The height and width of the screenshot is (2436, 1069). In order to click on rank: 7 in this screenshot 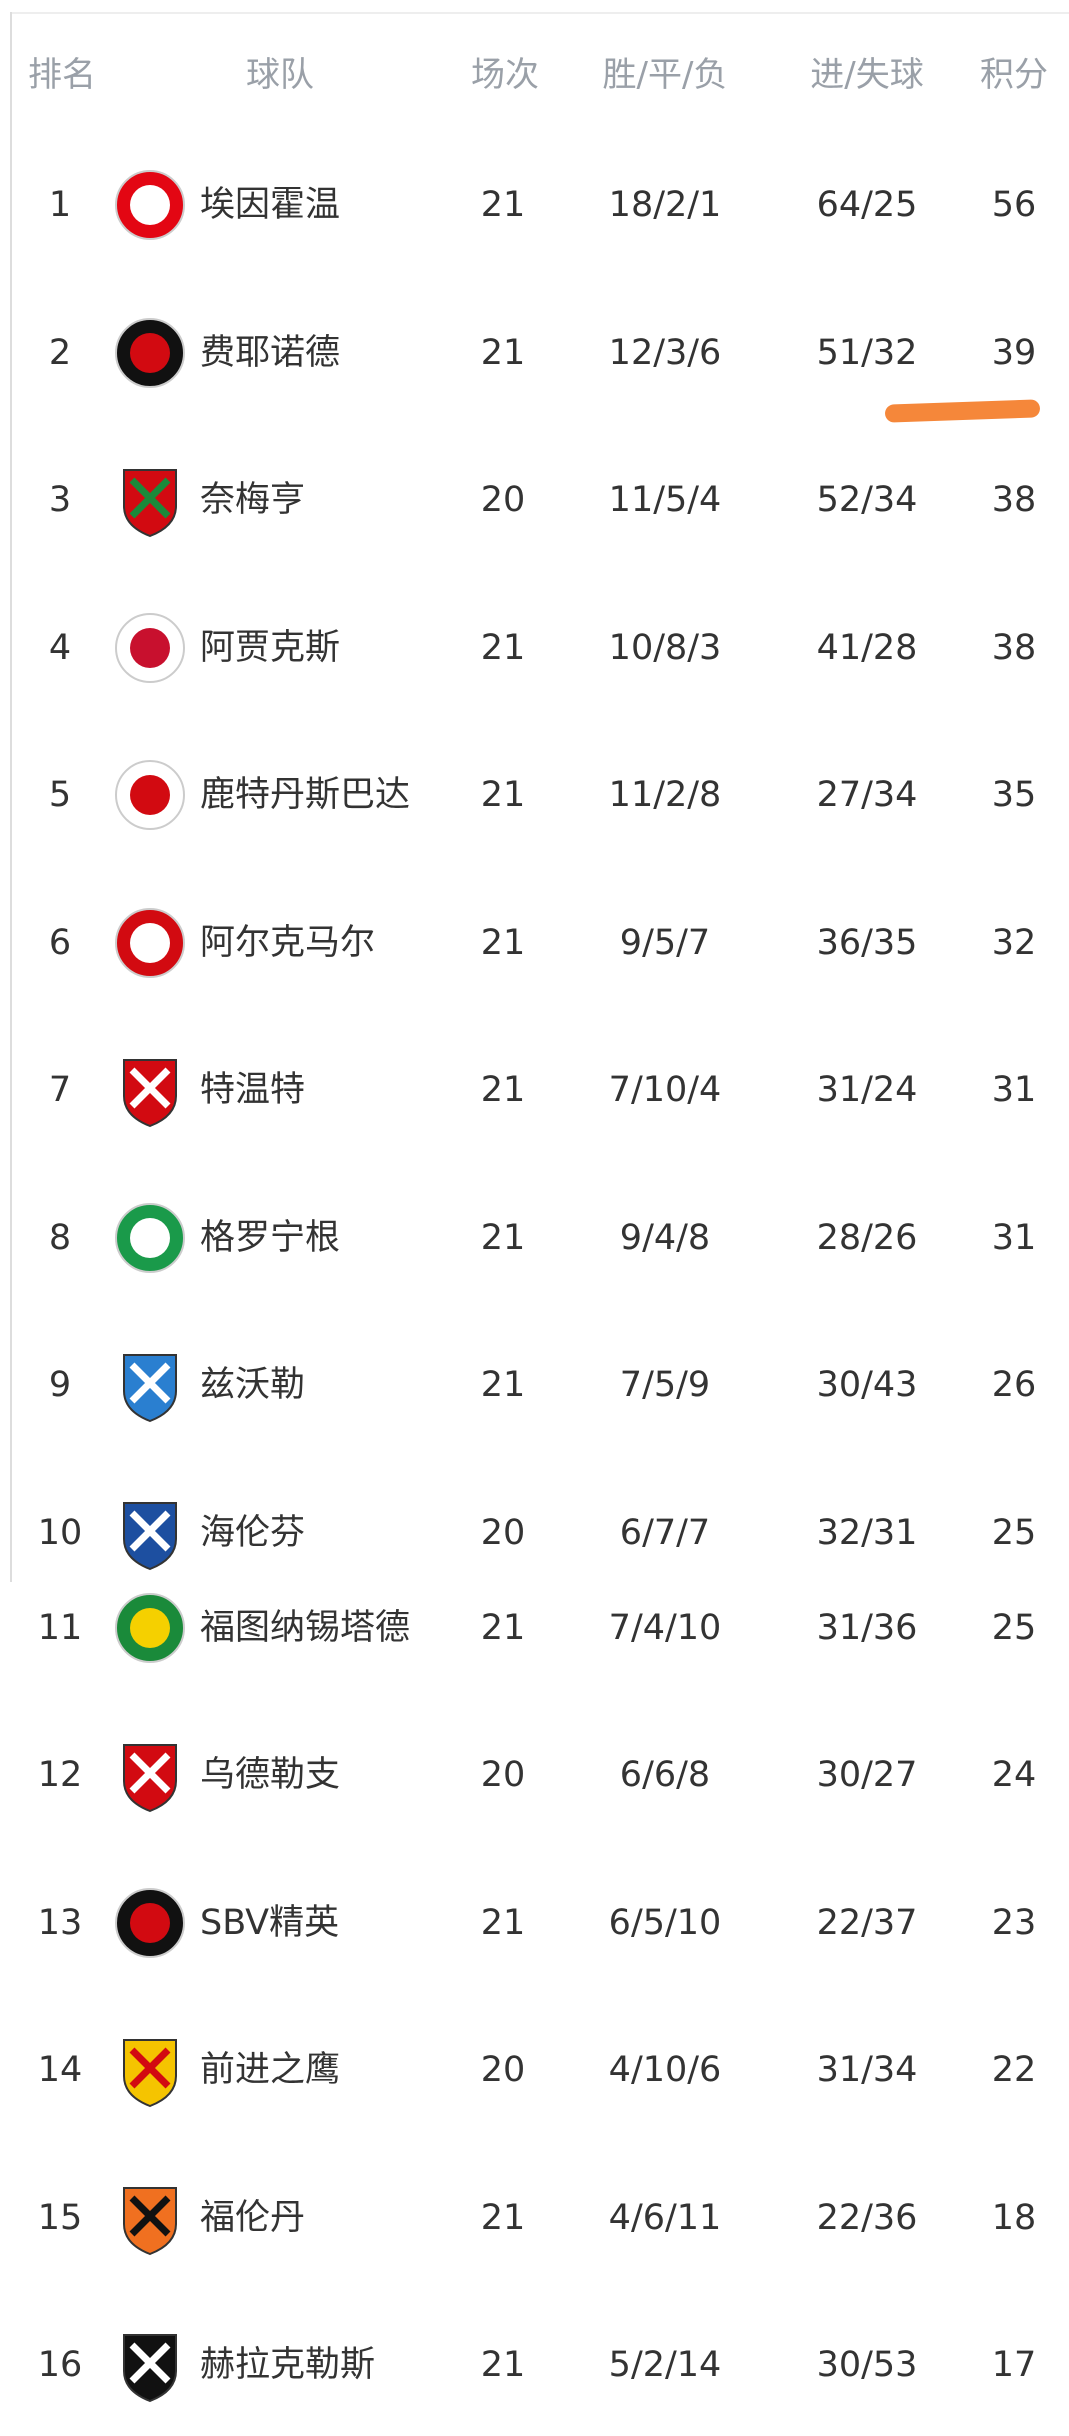, I will do `click(60, 1090)`.